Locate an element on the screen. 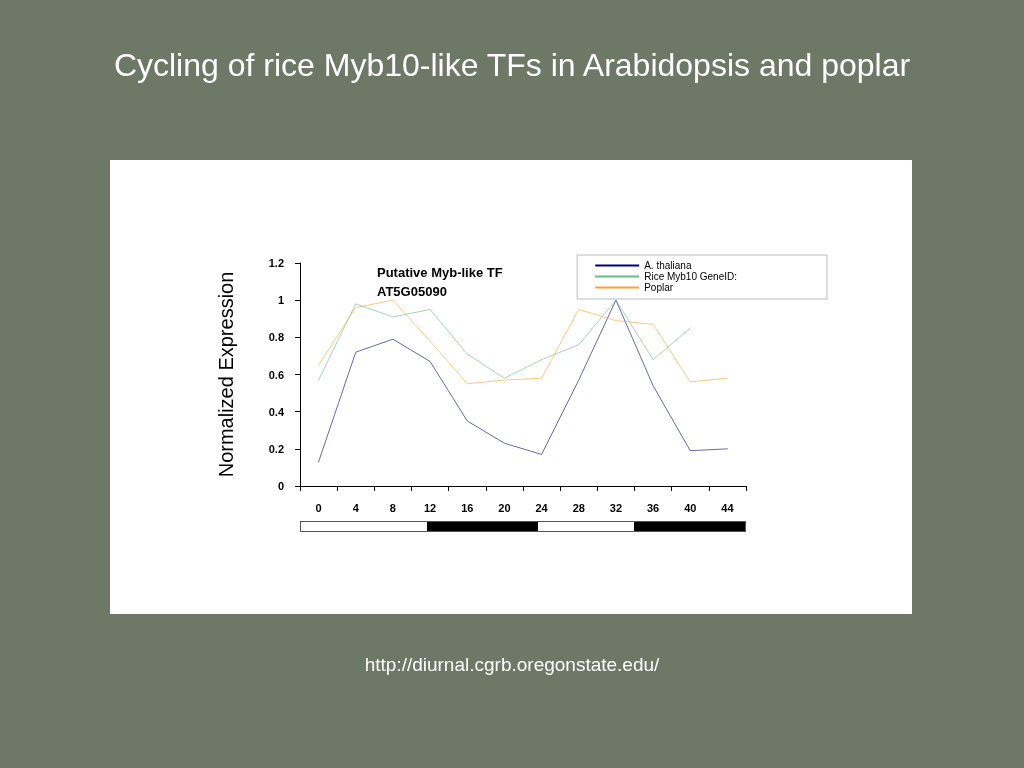  legend-label: A. thaliana is located at coordinates (668, 265).